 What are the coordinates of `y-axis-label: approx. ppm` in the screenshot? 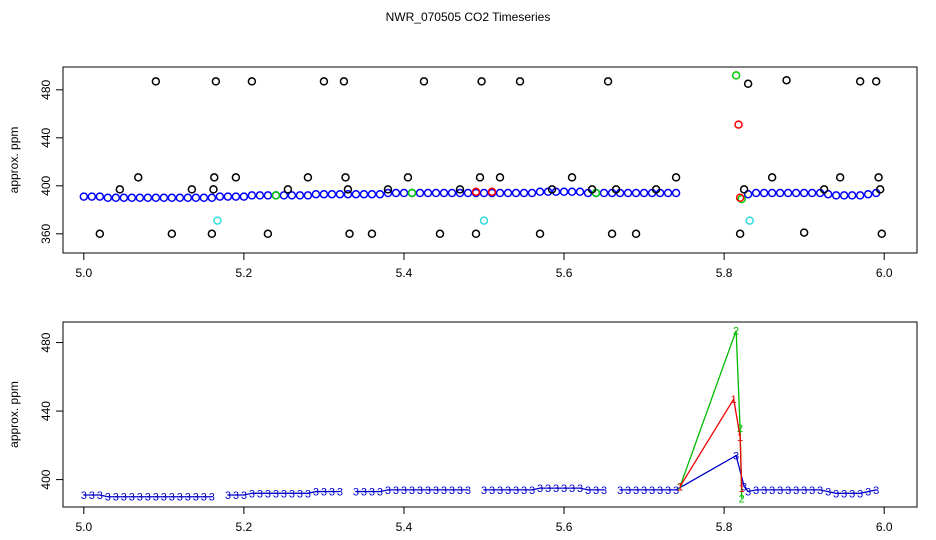 It's located at (14, 414).